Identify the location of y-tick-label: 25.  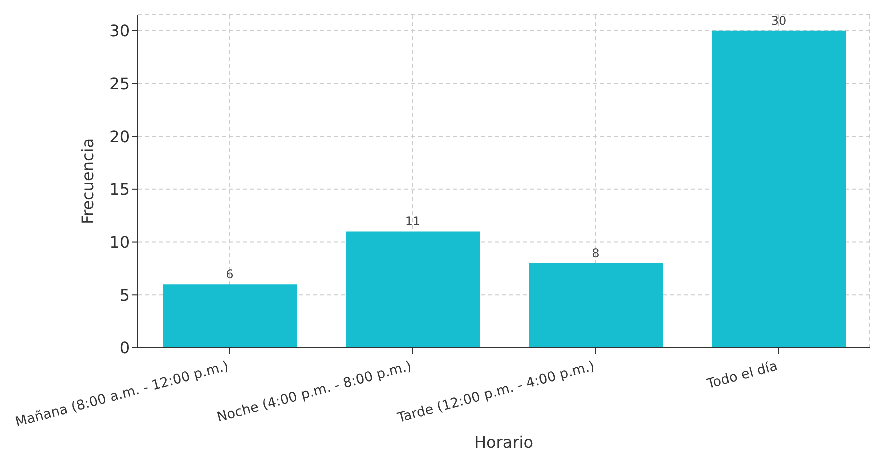
(120, 84).